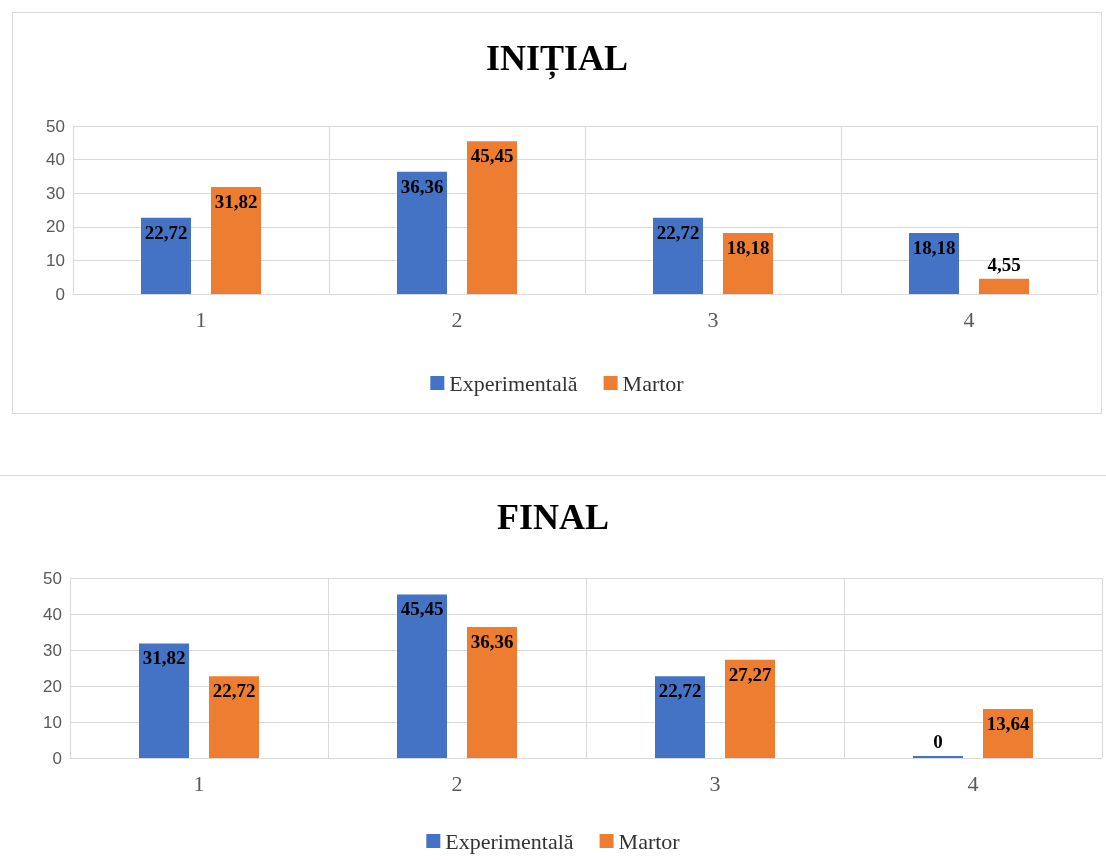  Describe the element at coordinates (553, 517) in the screenshot. I see `chart-title: FINAL` at that location.